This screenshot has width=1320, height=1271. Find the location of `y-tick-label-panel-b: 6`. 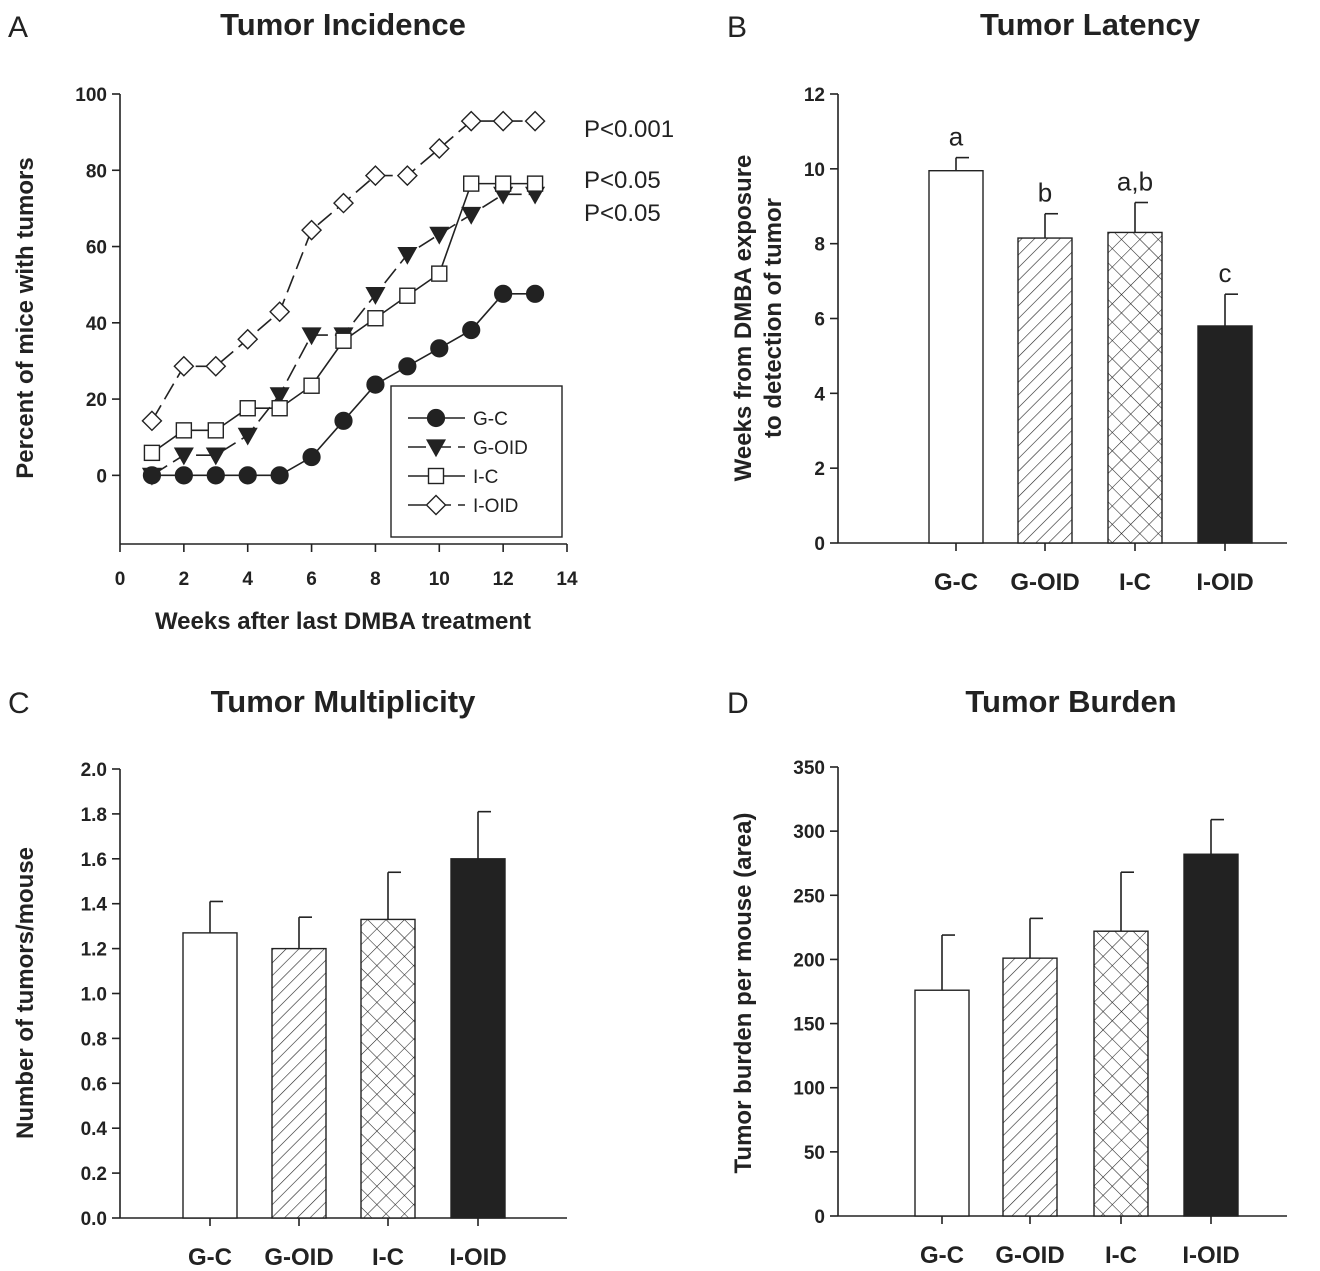

y-tick-label-panel-b: 6 is located at coordinates (819, 320).